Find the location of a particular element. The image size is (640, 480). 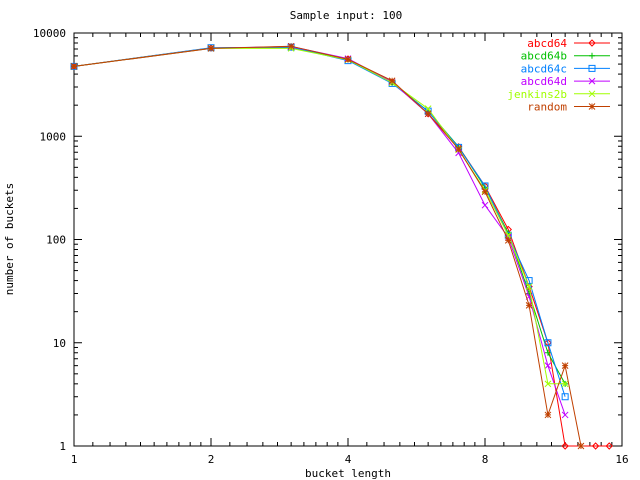

legend-label: abcd64d is located at coordinates (544, 81).